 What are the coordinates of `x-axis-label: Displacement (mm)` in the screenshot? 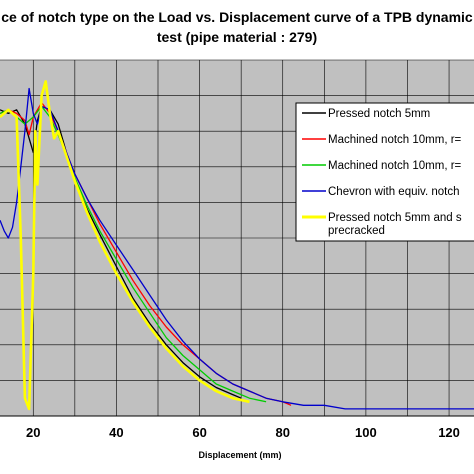 It's located at (239, 455).